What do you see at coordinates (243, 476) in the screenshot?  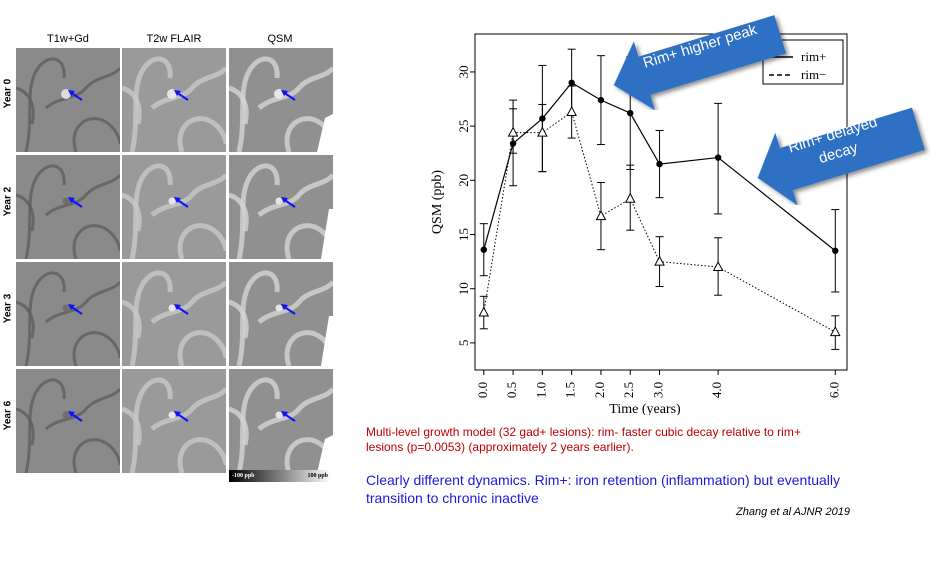 I see `colorbar-min-label: -100 ppb` at bounding box center [243, 476].